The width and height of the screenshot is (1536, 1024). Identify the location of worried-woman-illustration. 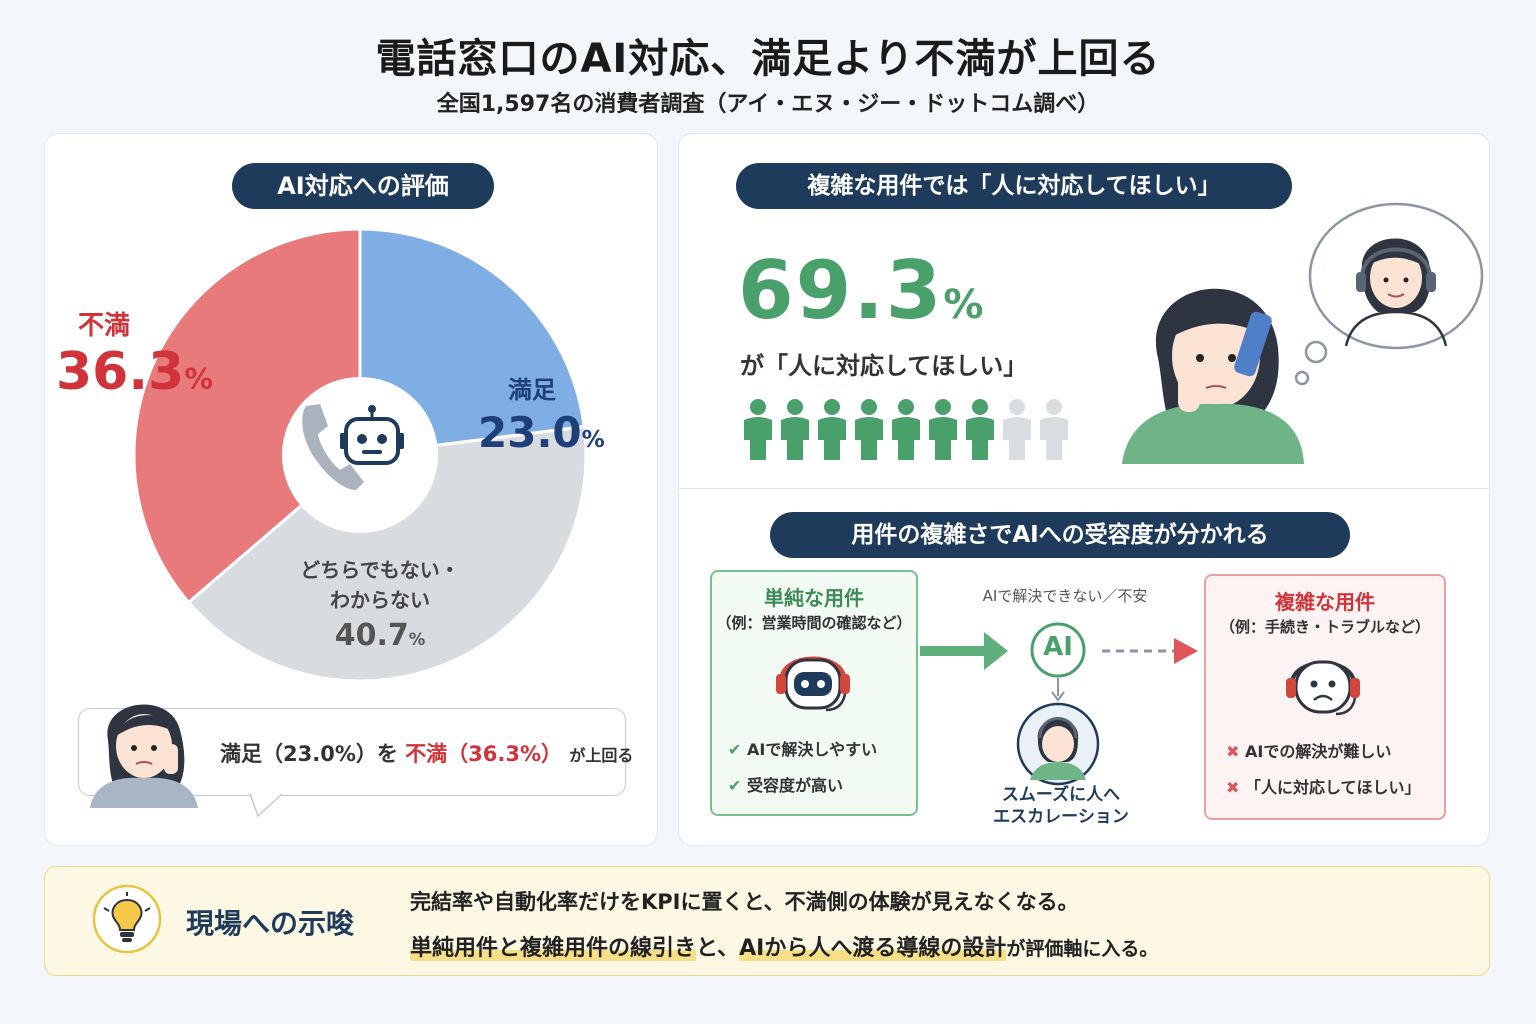
(144, 756).